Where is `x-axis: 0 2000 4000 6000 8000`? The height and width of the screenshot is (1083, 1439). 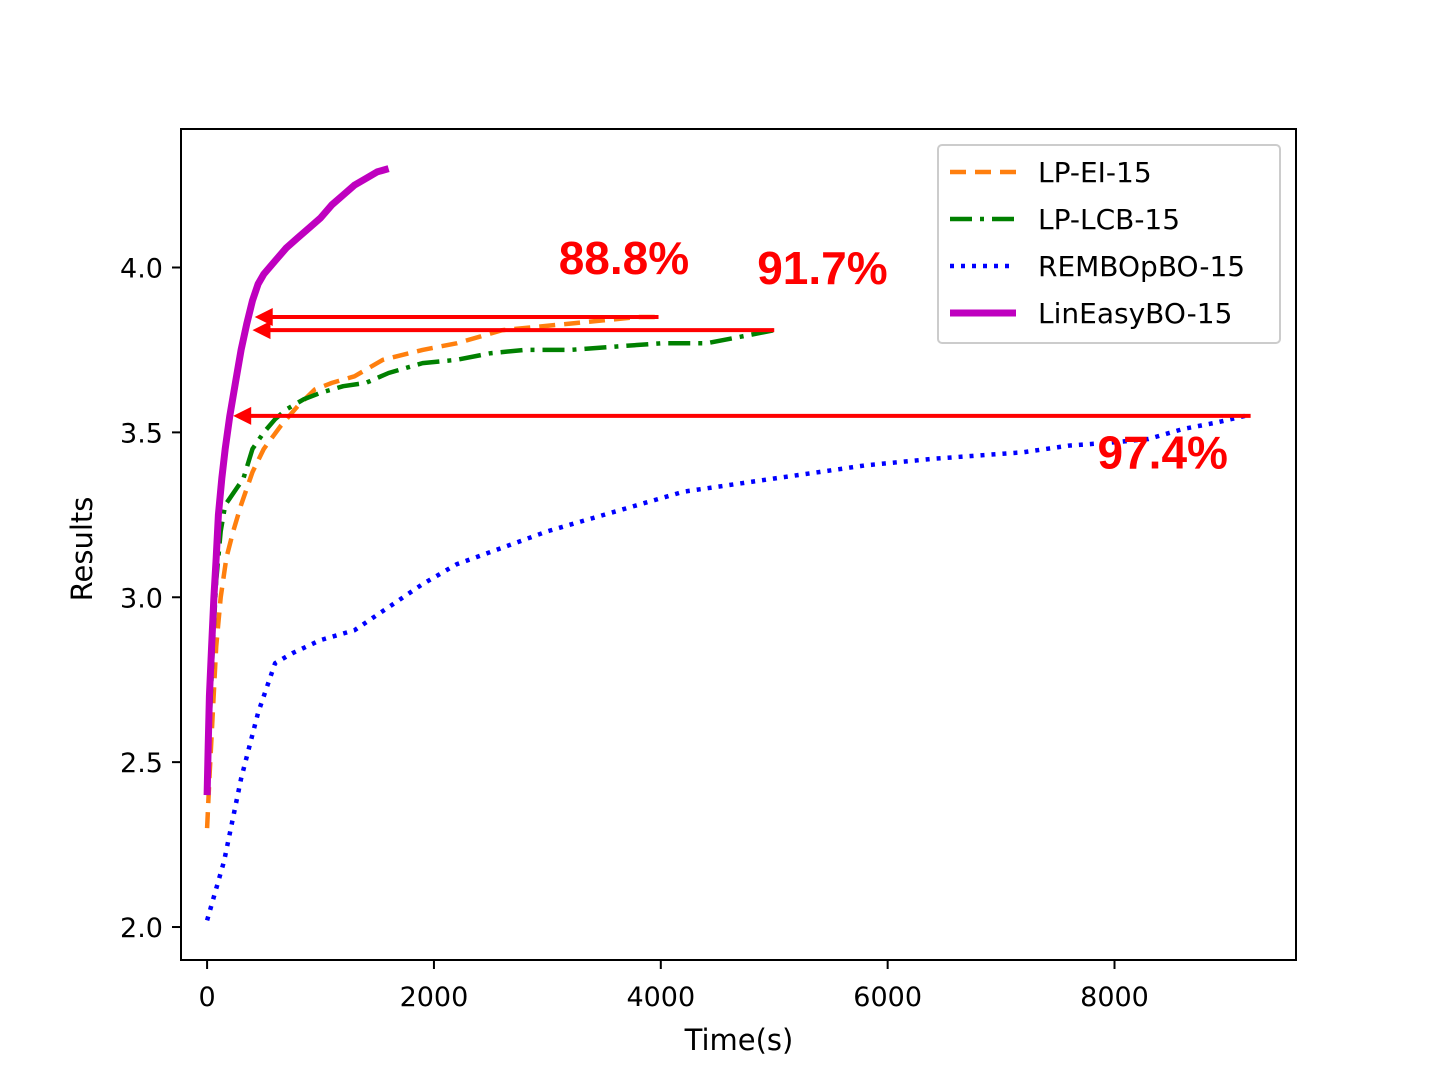 x-axis: 0 2000 4000 6000 8000 is located at coordinates (673, 986).